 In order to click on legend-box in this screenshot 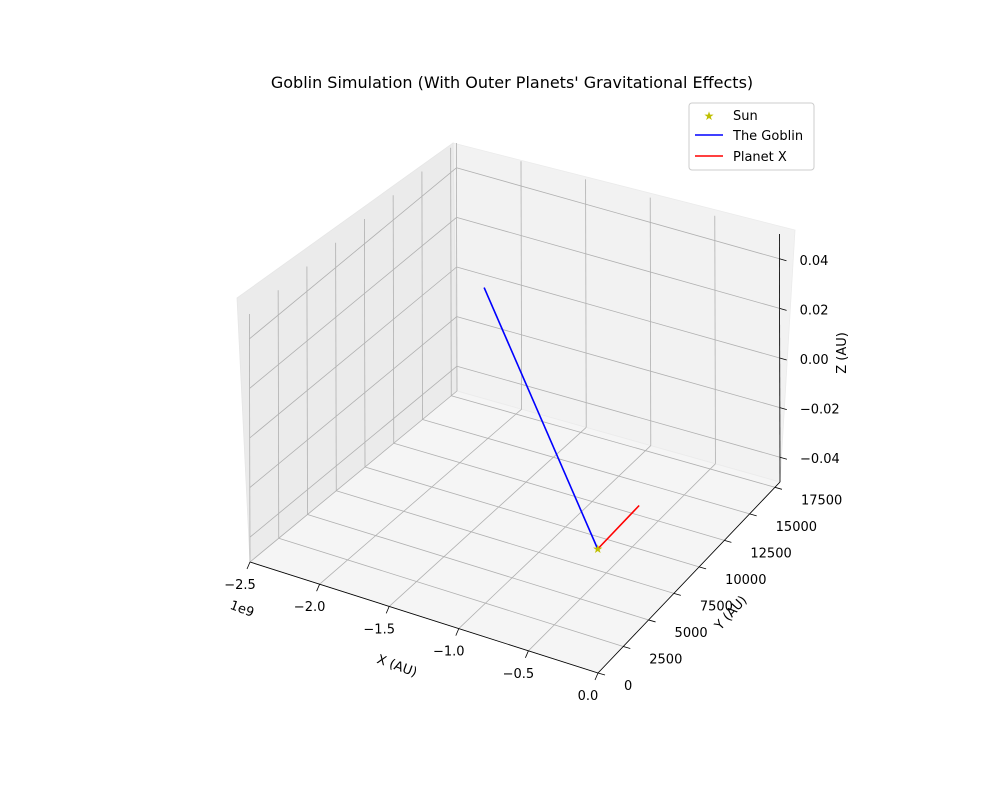, I will do `click(751, 136)`.